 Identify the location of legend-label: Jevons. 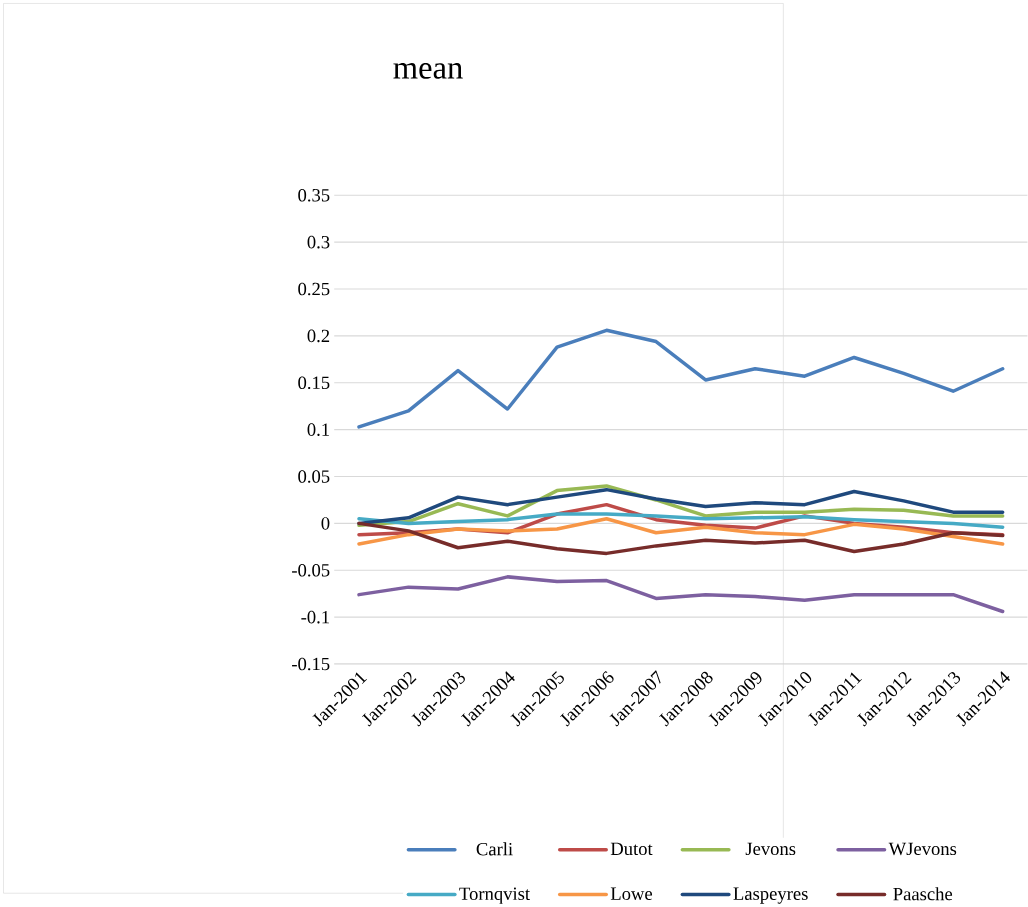
(770, 849).